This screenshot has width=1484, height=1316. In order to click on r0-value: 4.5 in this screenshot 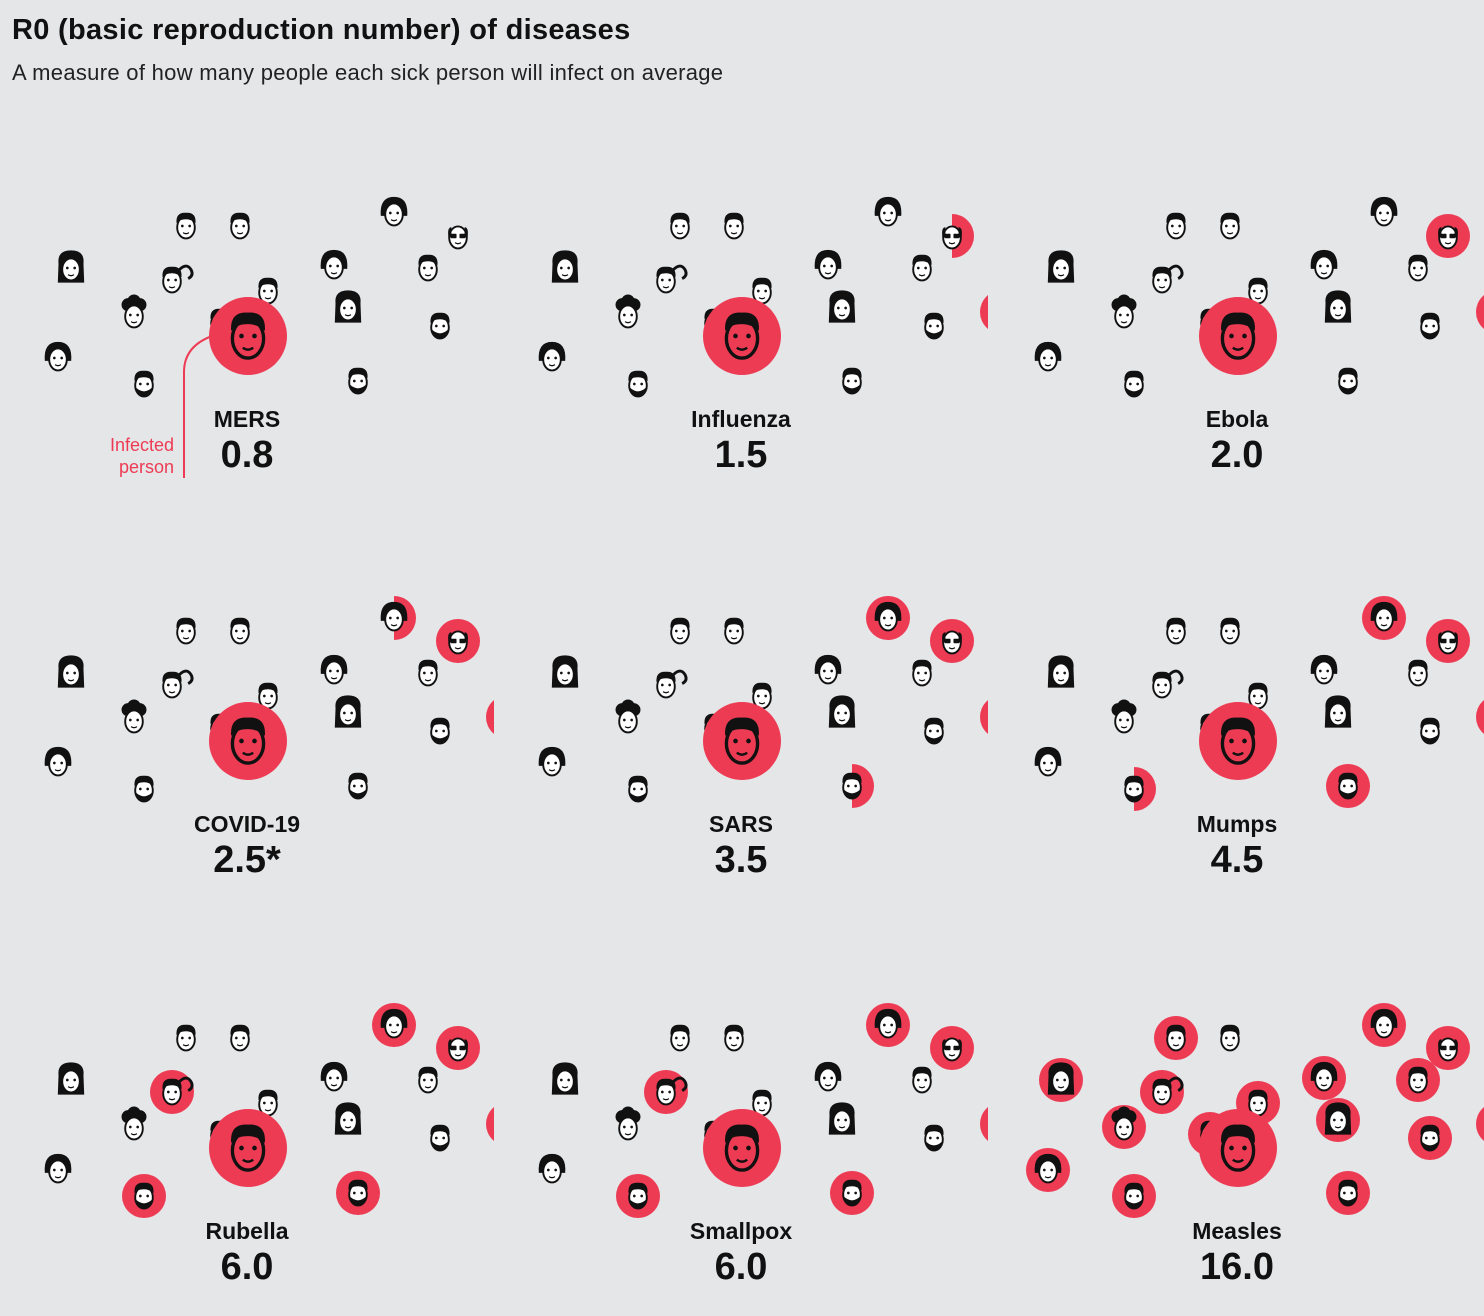, I will do `click(1237, 860)`.